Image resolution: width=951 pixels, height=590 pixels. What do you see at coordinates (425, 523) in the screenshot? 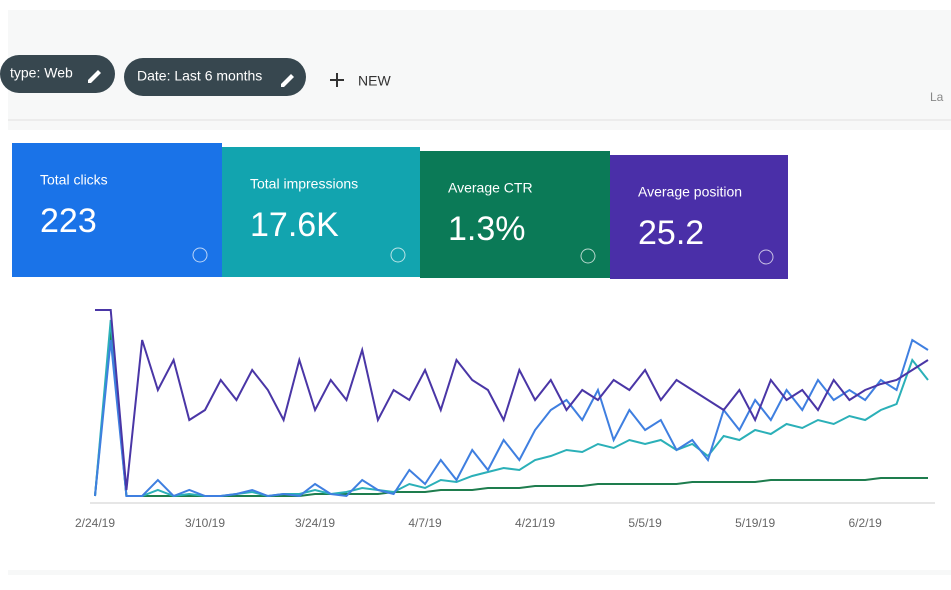
I see `x-tick-label: 4/7/19` at bounding box center [425, 523].